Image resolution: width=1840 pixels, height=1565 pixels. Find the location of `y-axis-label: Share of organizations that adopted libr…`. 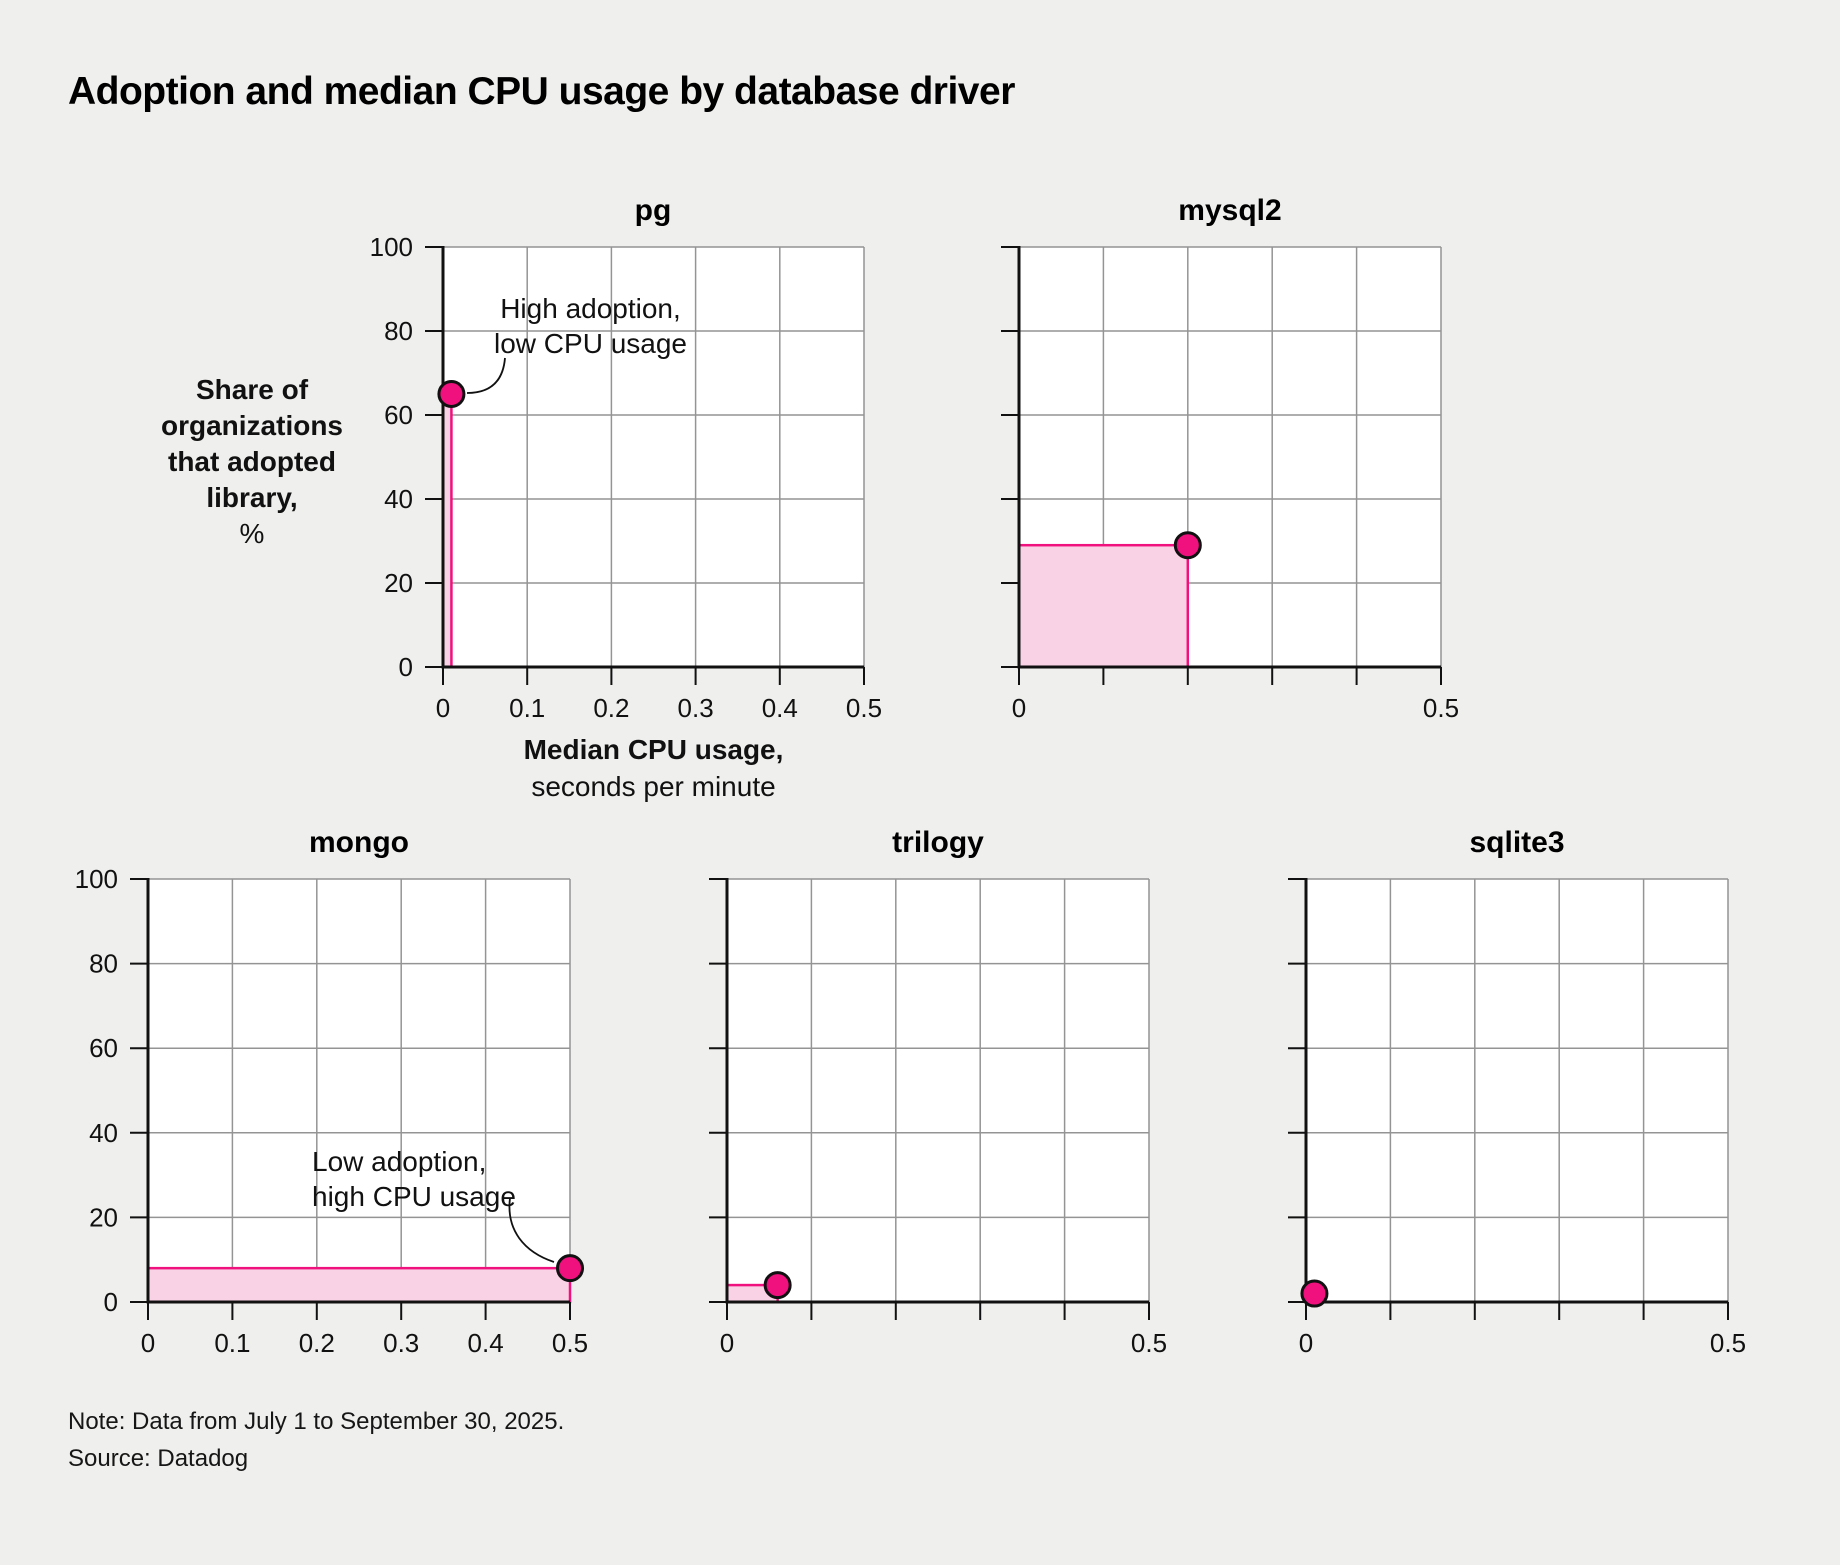

y-axis-label: Share of organizations that adopted libr… is located at coordinates (252, 462).